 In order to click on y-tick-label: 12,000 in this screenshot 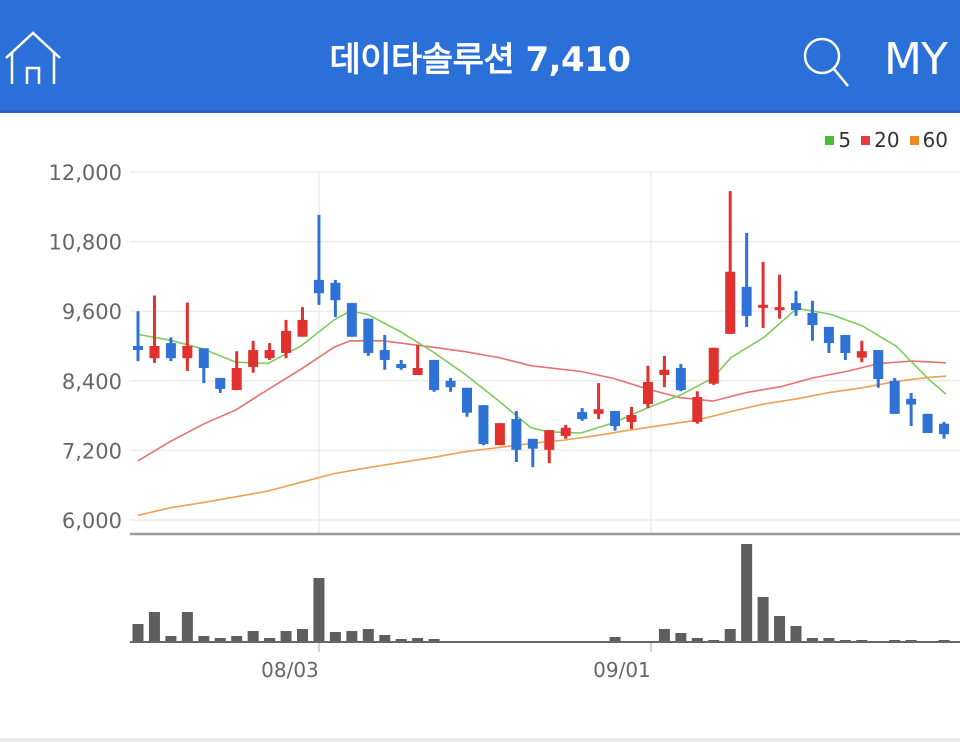, I will do `click(85, 173)`.